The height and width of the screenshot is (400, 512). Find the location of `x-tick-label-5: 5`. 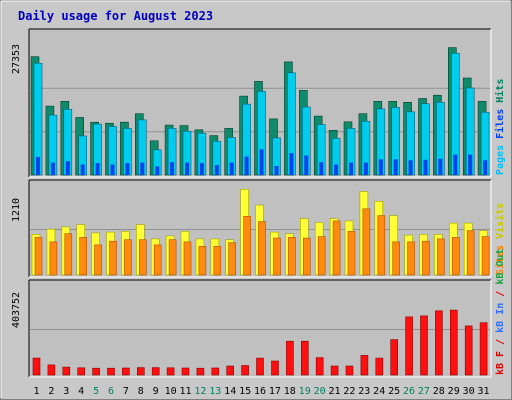

x-tick-label-5: 5 is located at coordinates (96, 391).